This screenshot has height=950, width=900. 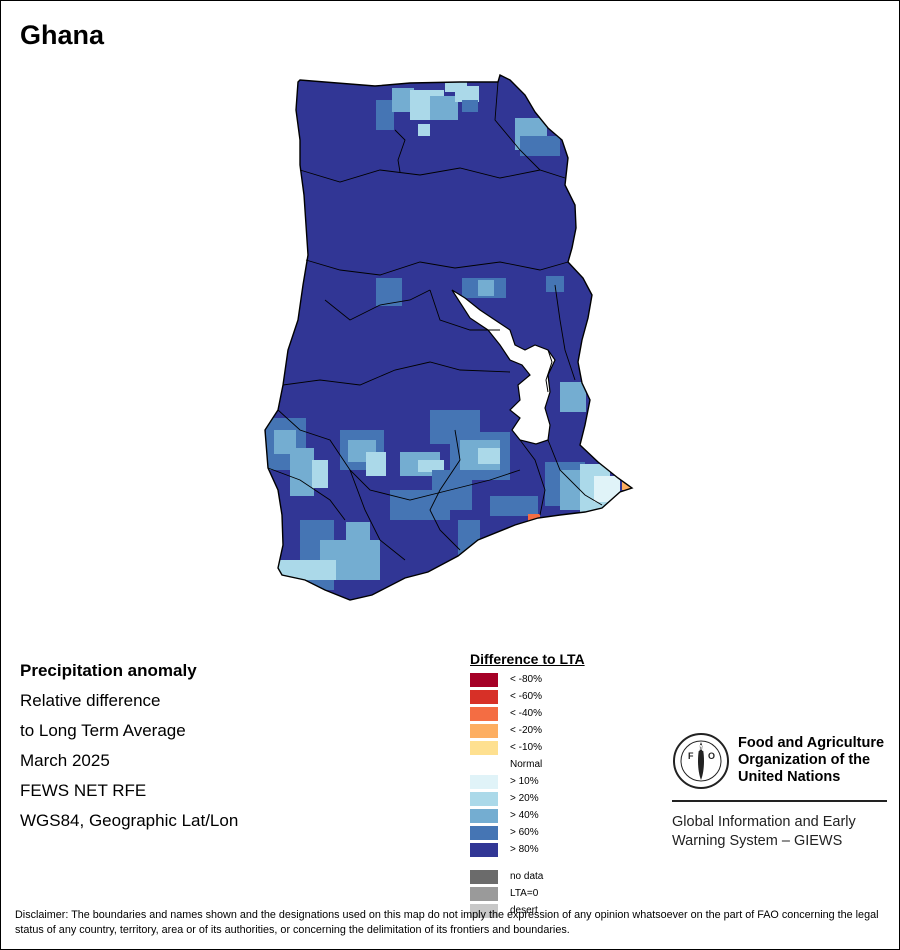 I want to click on legend-label: < -10%, so click(x=526, y=747).